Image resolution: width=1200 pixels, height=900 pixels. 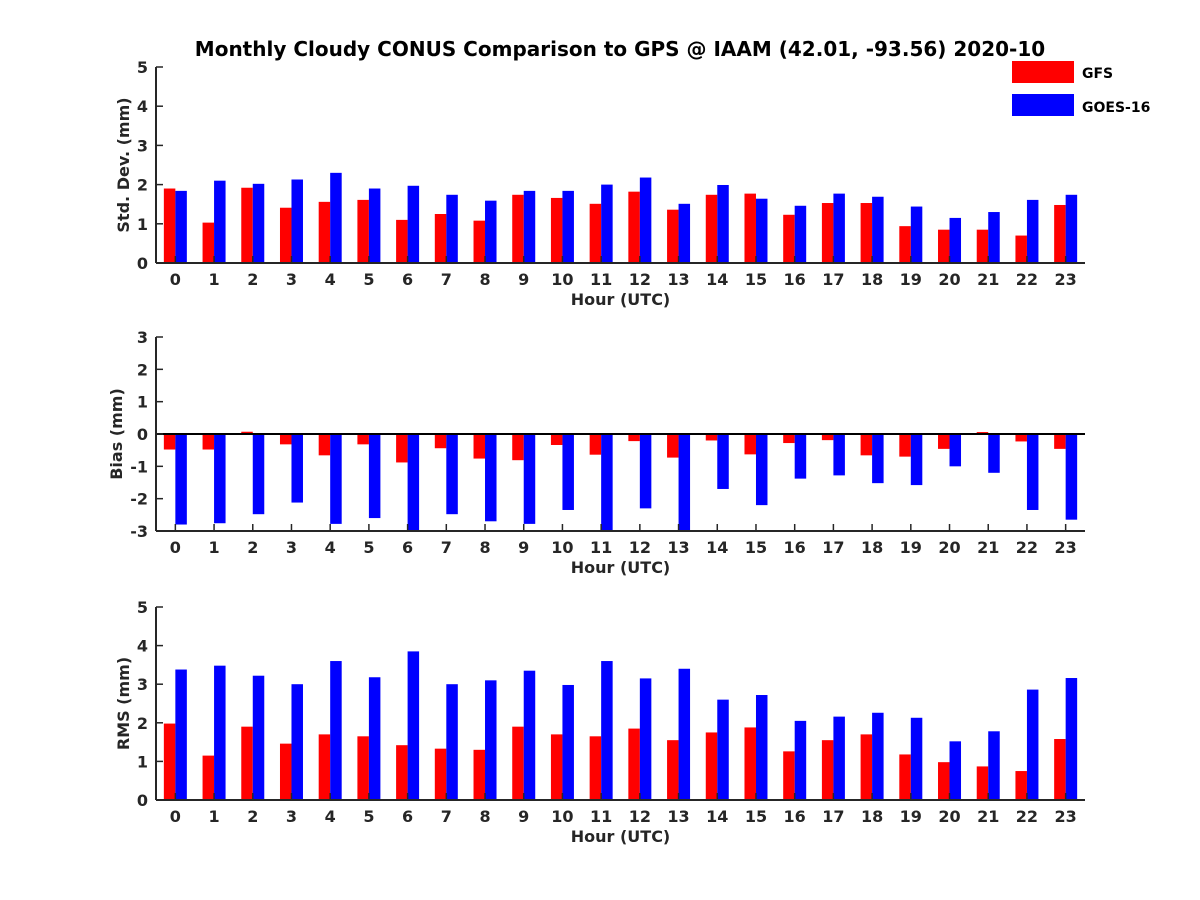 I want to click on x-tick-label-std-dev: 23, so click(x=1066, y=279).